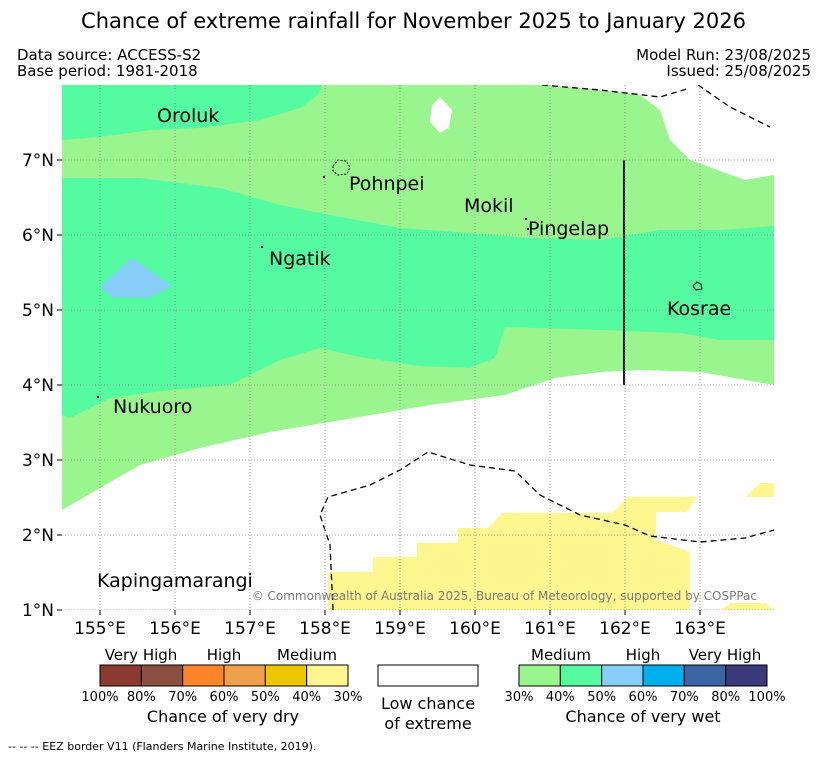  Describe the element at coordinates (643, 655) in the screenshot. I see `wet-header-high: High` at that location.